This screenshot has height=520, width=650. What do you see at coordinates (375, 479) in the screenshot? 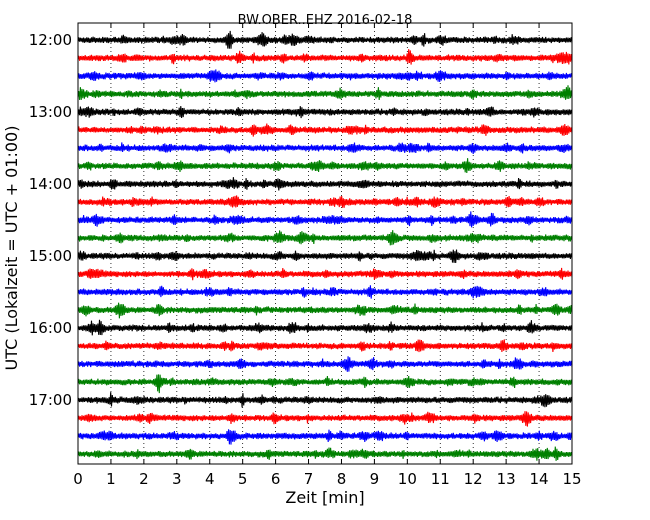
I see `x-tick-label: 9` at bounding box center [375, 479].